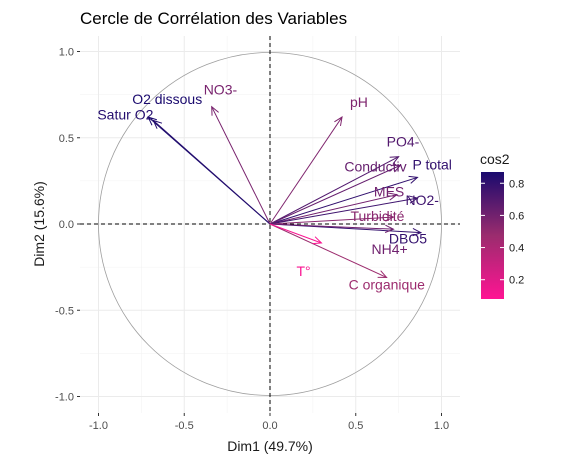  What do you see at coordinates (403, 142) in the screenshot?
I see `variable-label-4: PO4-` at bounding box center [403, 142].